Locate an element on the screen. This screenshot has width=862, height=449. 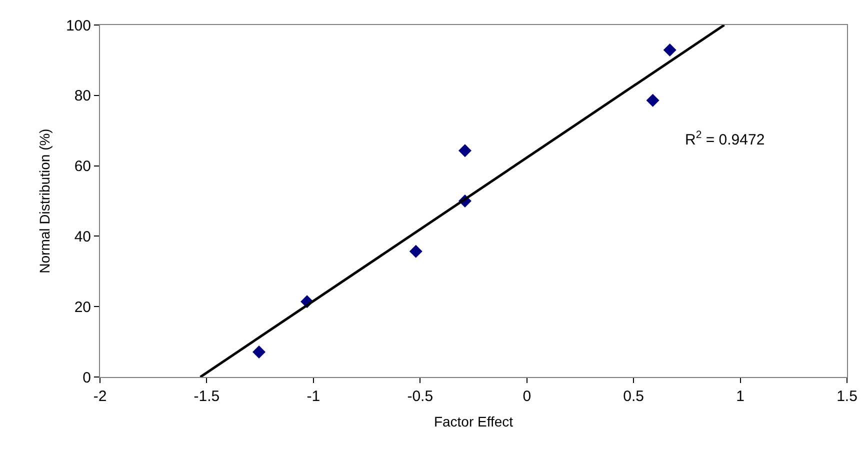
y-tick-label: 40 is located at coordinates (82, 237).